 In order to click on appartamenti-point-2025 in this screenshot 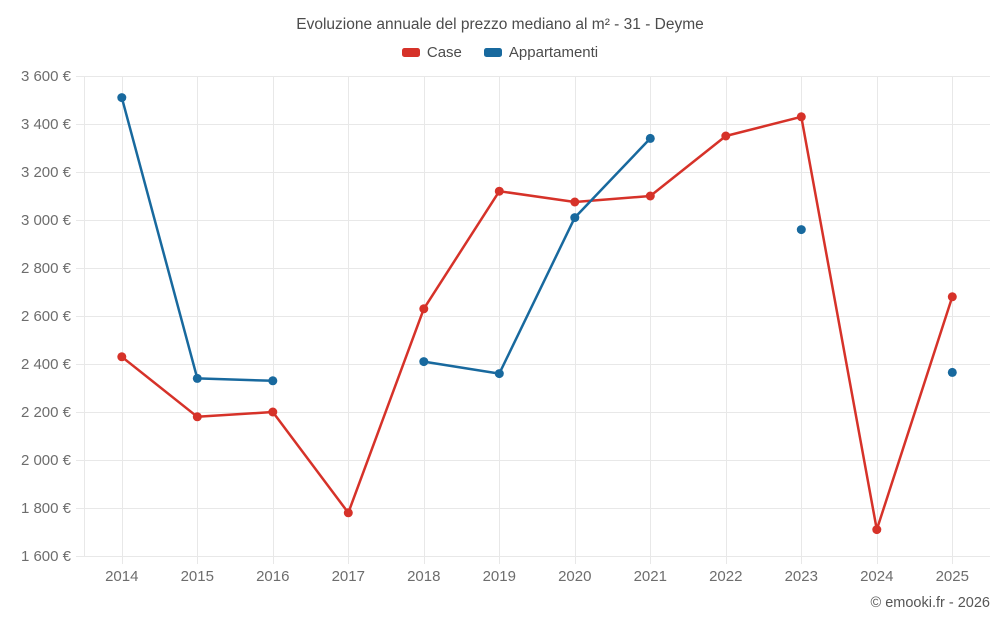, I will do `click(952, 372)`.